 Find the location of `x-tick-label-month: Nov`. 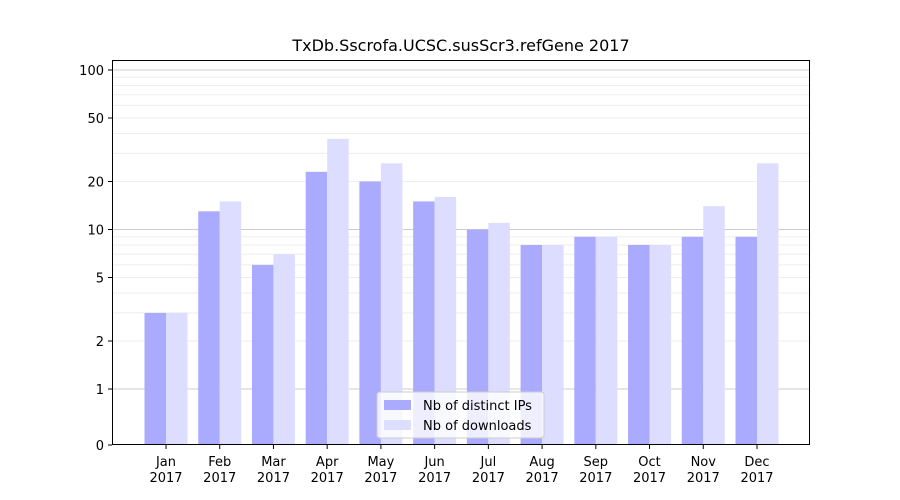

x-tick-label-month: Nov is located at coordinates (704, 462).